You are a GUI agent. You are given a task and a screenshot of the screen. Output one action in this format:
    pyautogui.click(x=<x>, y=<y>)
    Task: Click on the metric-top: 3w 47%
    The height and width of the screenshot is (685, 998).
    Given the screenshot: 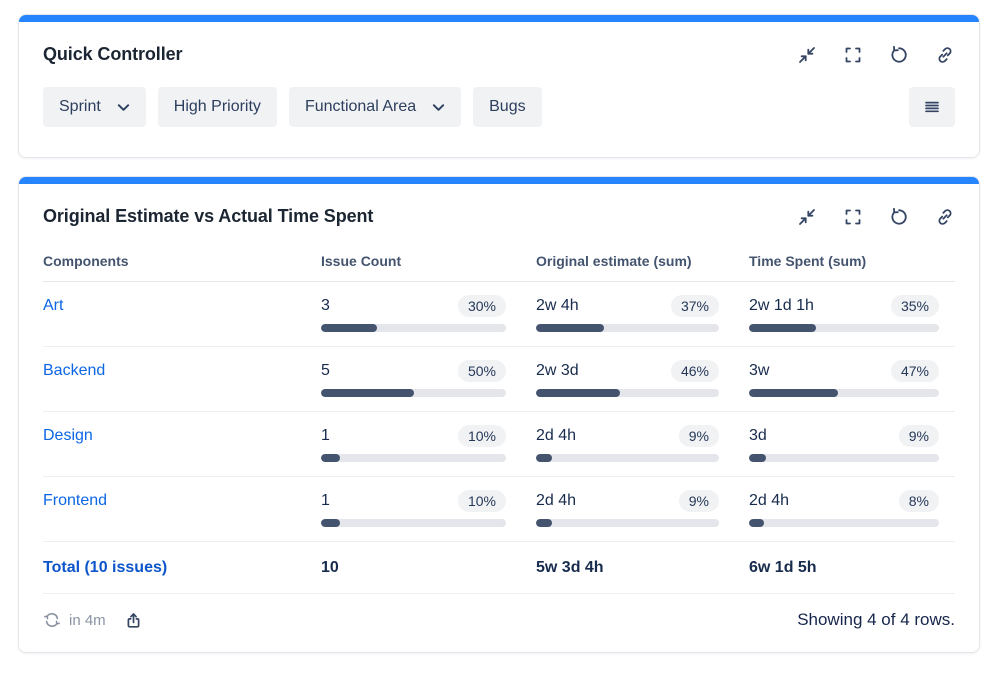 What is the action you would take?
    pyautogui.click(x=844, y=371)
    